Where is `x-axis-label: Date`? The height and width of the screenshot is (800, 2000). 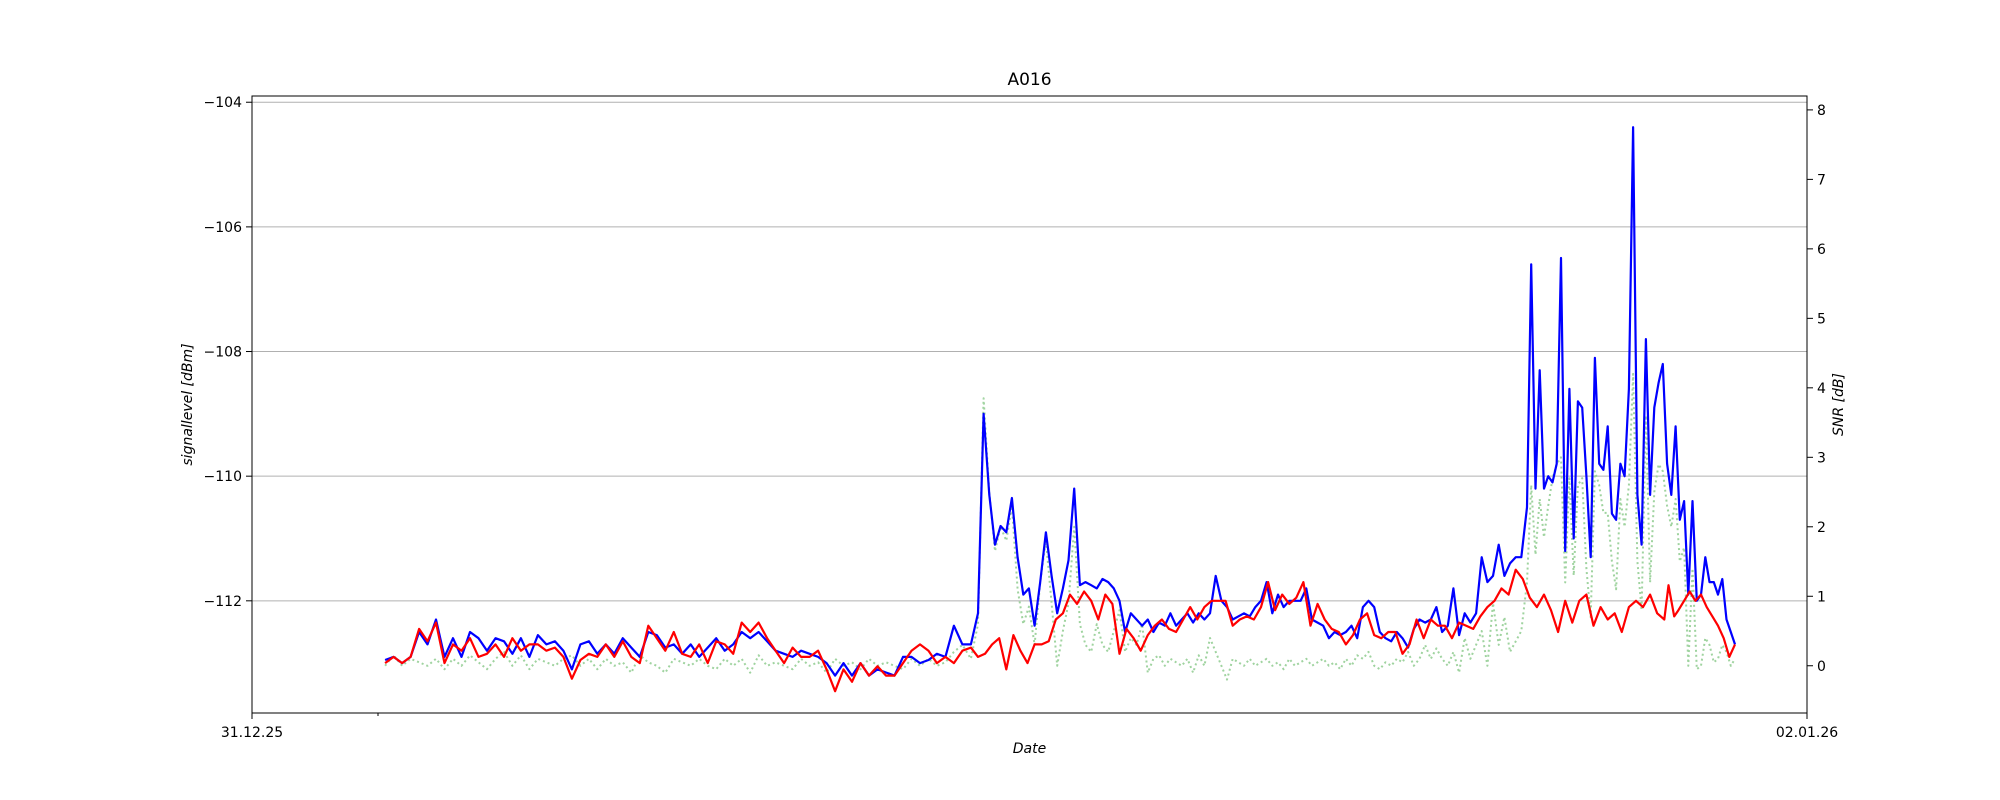
x-axis-label: Date is located at coordinates (1029, 749).